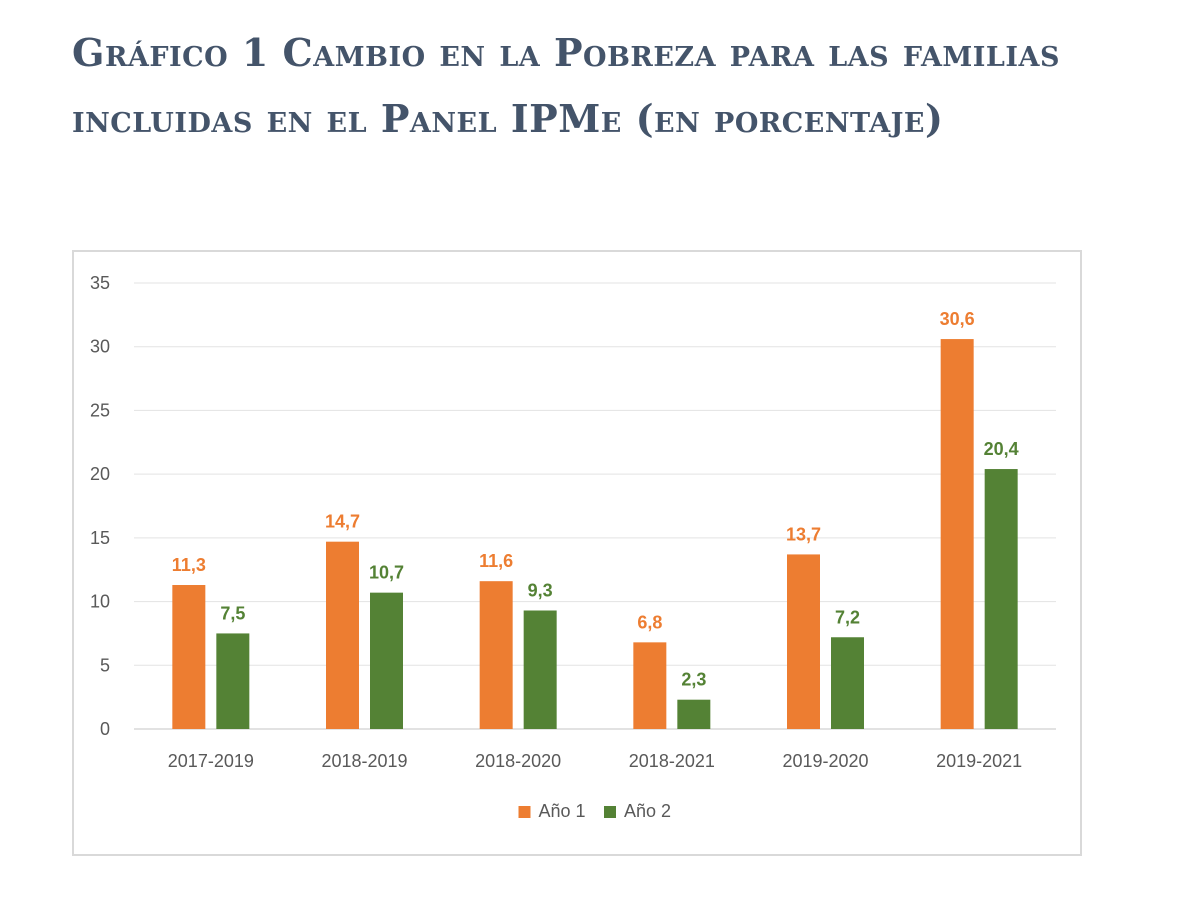  What do you see at coordinates (957, 319) in the screenshot?
I see `data-label: 30,6` at bounding box center [957, 319].